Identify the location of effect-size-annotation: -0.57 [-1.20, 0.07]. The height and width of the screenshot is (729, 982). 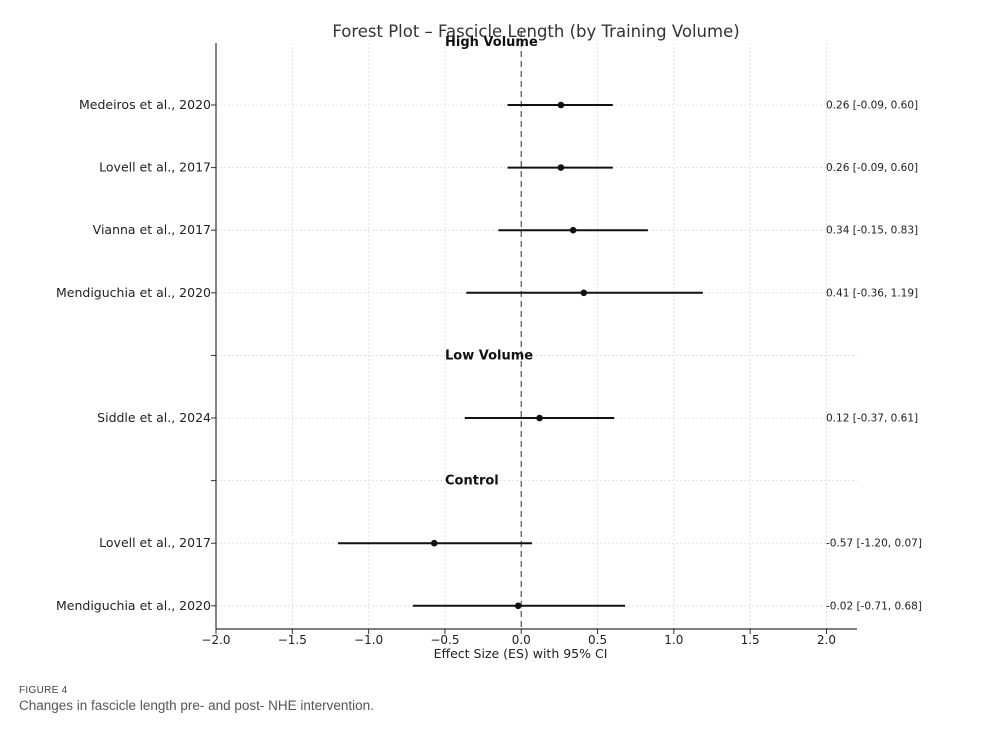
(874, 544).